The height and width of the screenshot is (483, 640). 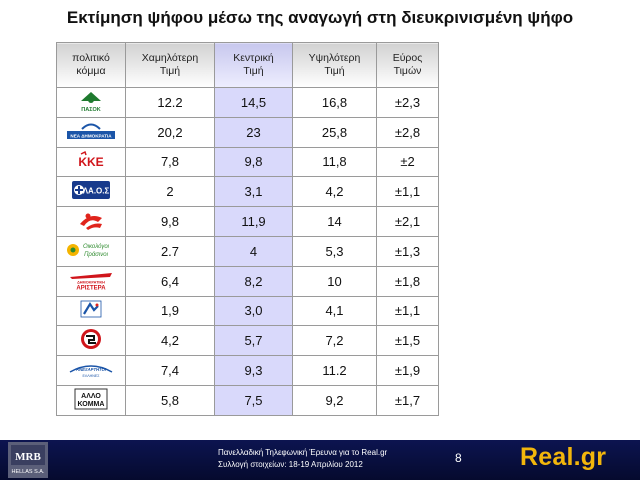 What do you see at coordinates (91, 376) in the screenshot?
I see `svg-text: ΕΛΛΗΝΕΣ` at bounding box center [91, 376].